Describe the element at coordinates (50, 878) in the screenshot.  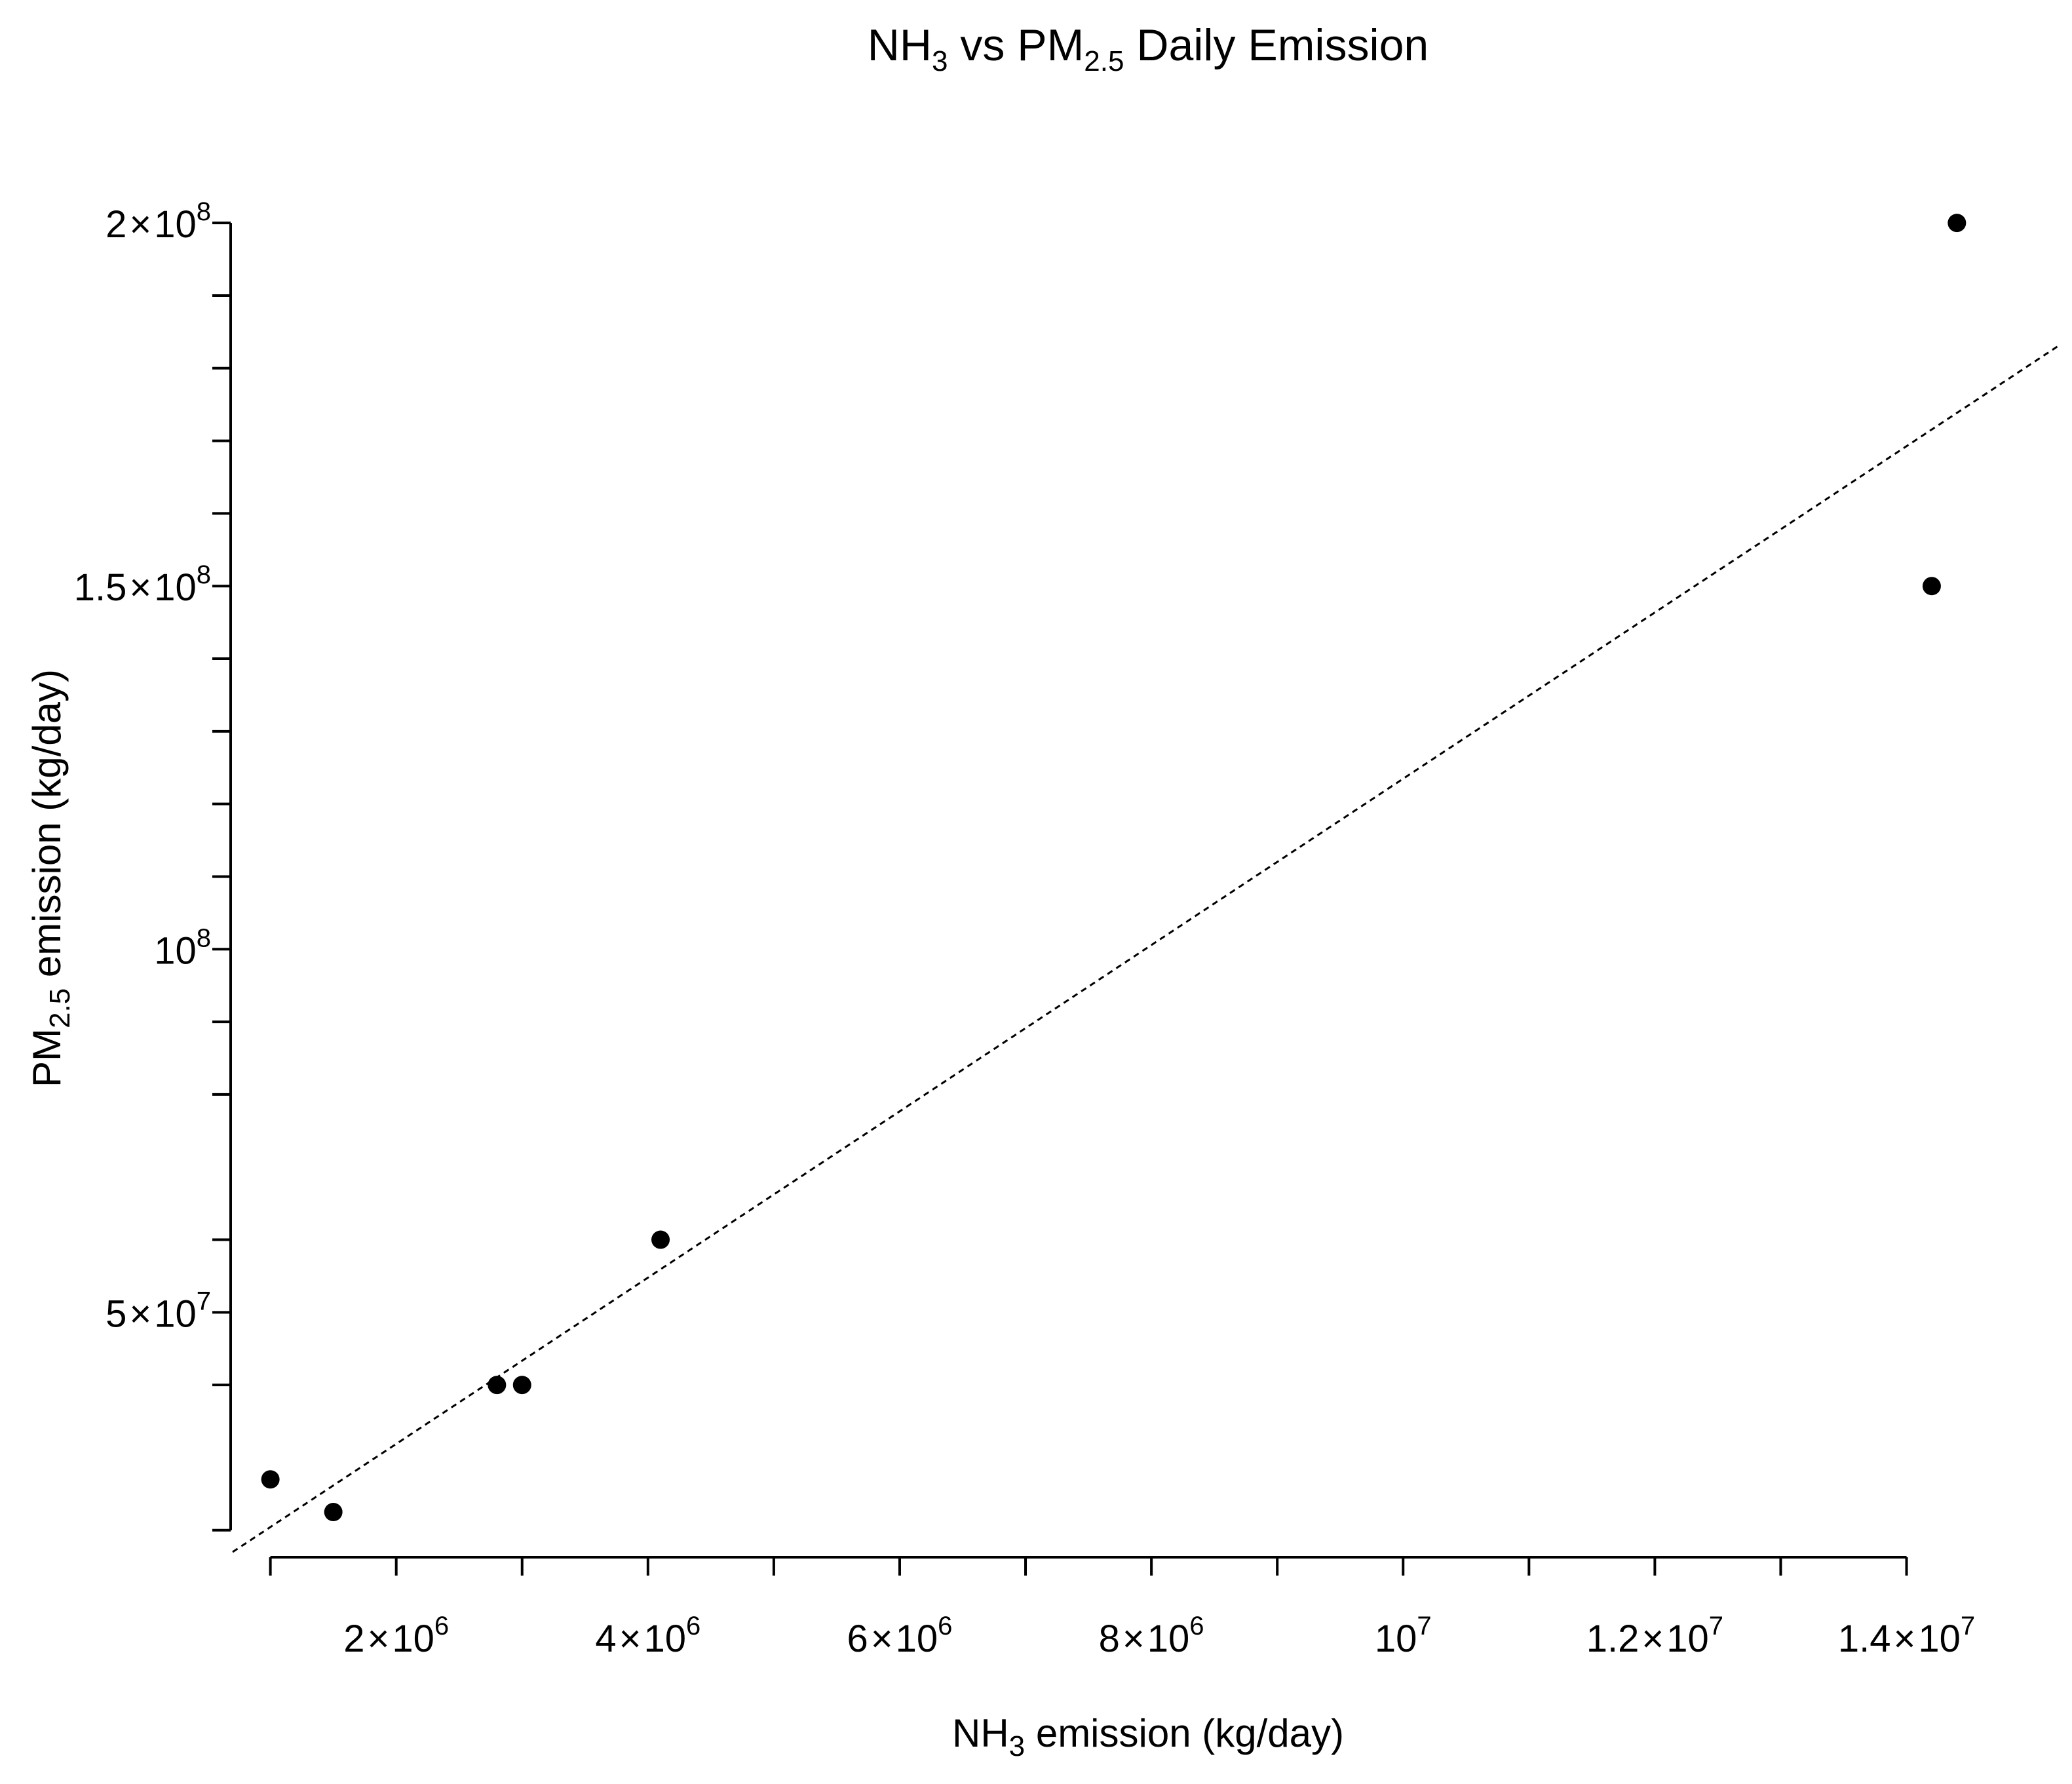
I see `y-axis-title: PM2.5 emission (kg/day)` at that location.